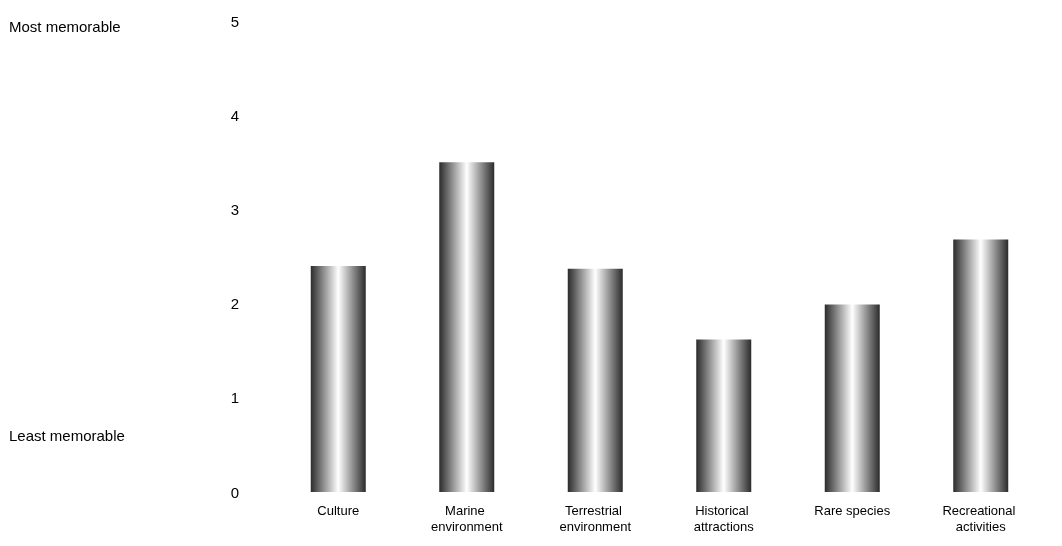  What do you see at coordinates (466, 518) in the screenshot?
I see `x-tick-label: Marine environment` at bounding box center [466, 518].